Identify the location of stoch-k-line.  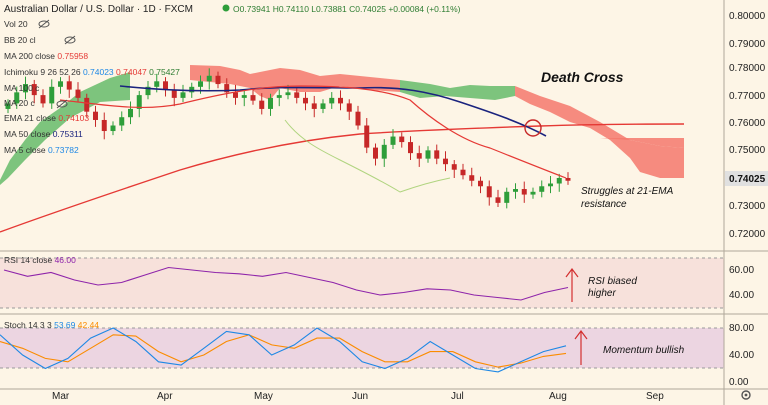
(283, 350).